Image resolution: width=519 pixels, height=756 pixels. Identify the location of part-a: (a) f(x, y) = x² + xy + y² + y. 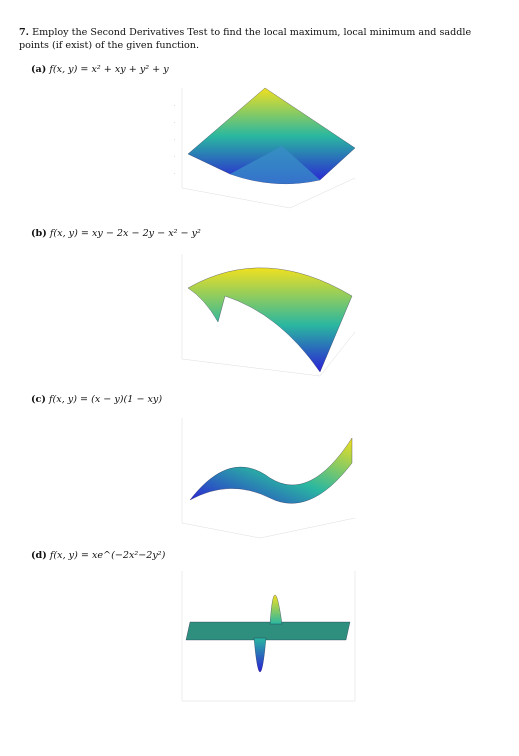
(100, 69).